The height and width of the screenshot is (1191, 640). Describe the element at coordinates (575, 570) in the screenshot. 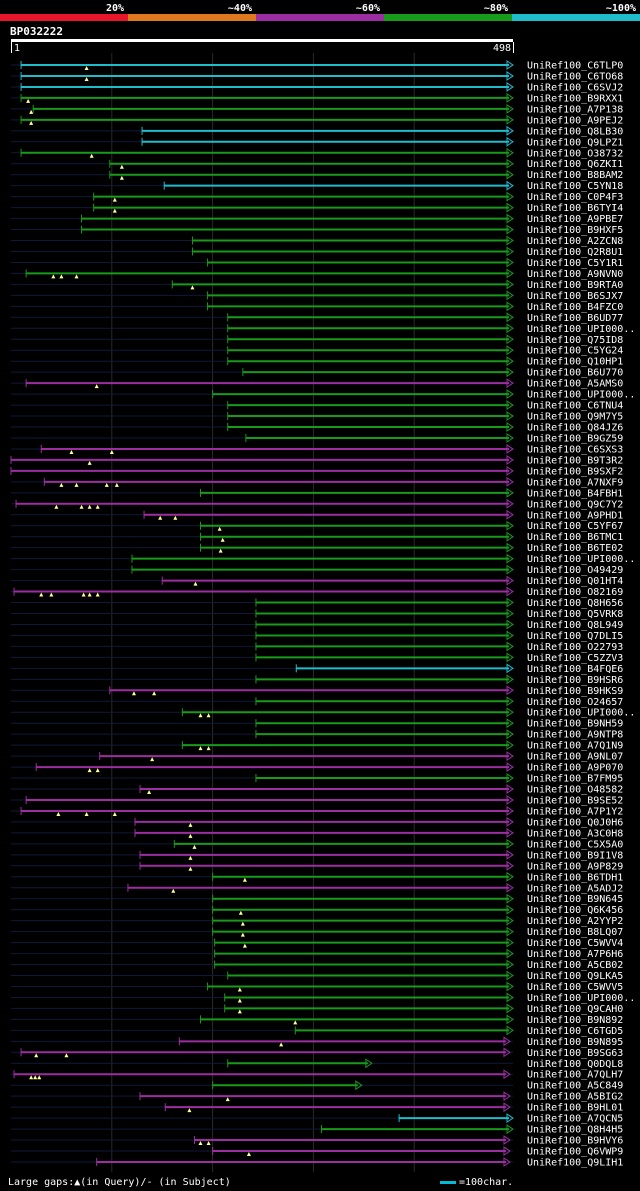

I see `hit-label: UniRef100_O49429` at that location.